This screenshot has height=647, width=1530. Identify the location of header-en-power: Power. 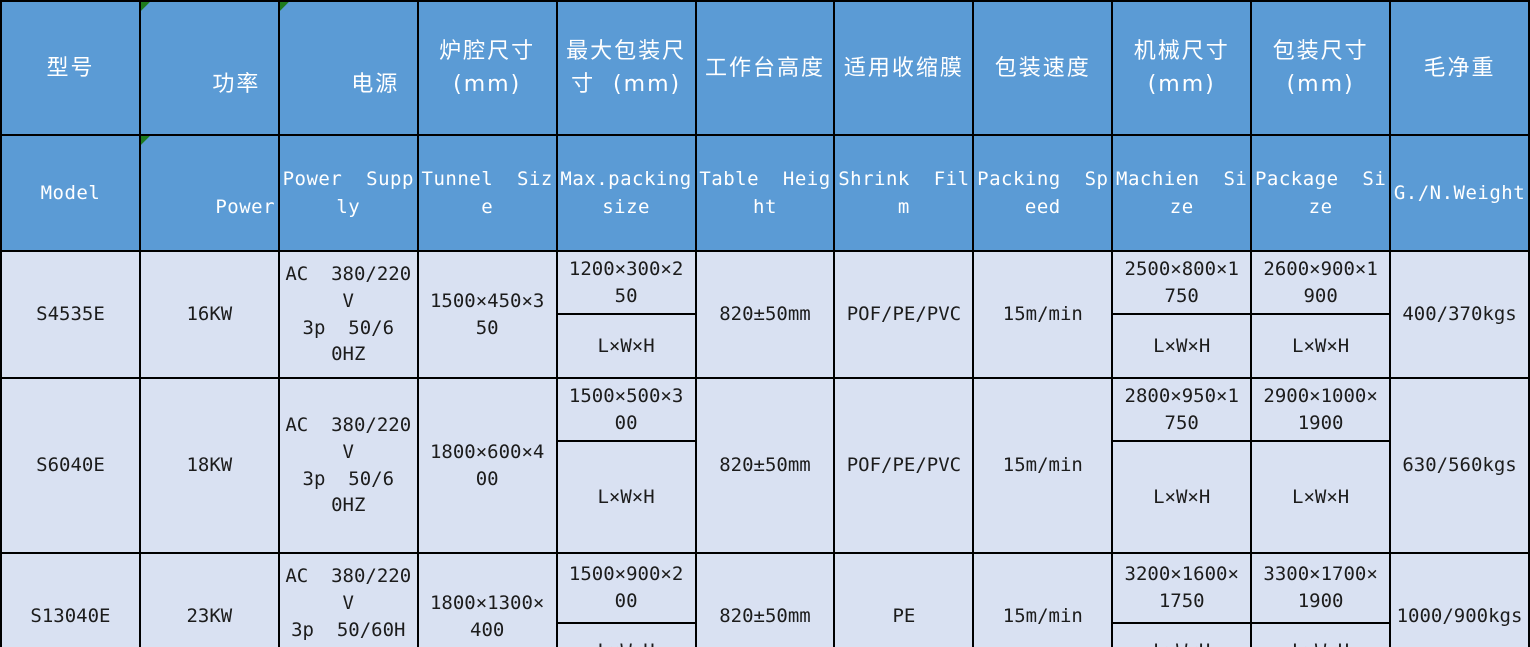
(209, 193).